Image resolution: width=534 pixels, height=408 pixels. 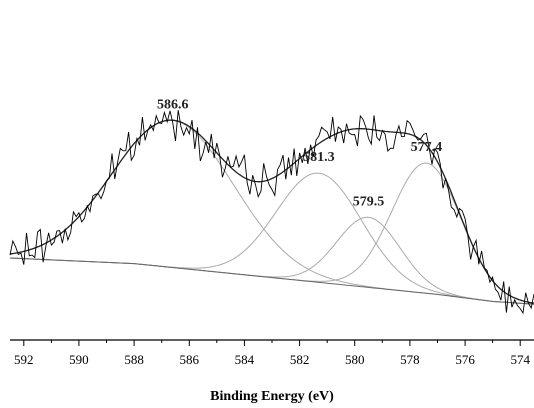 I want to click on peak-label: 586.6, so click(x=173, y=105).